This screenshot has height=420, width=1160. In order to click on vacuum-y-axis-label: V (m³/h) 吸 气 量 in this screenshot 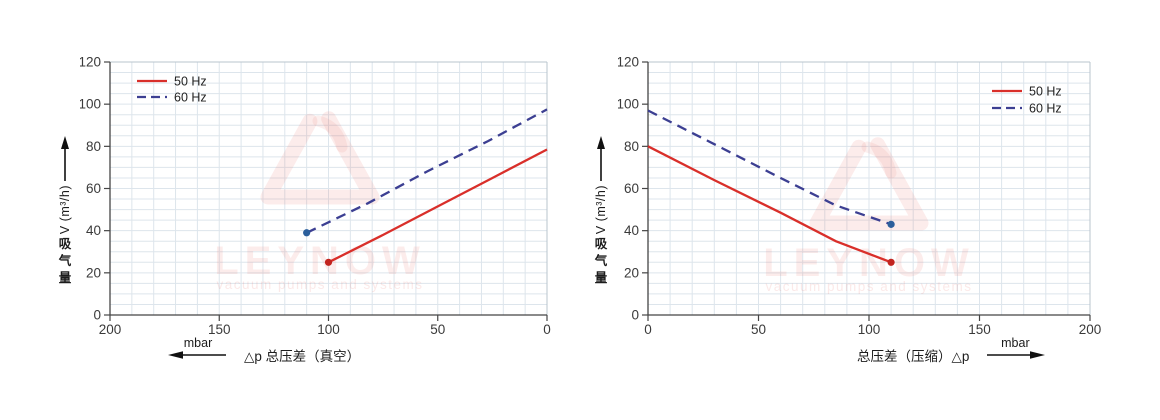, I will do `click(65, 210)`.